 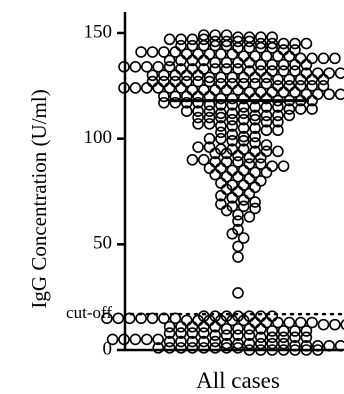 I want to click on cutoff-label: cut-off, so click(x=89, y=312).